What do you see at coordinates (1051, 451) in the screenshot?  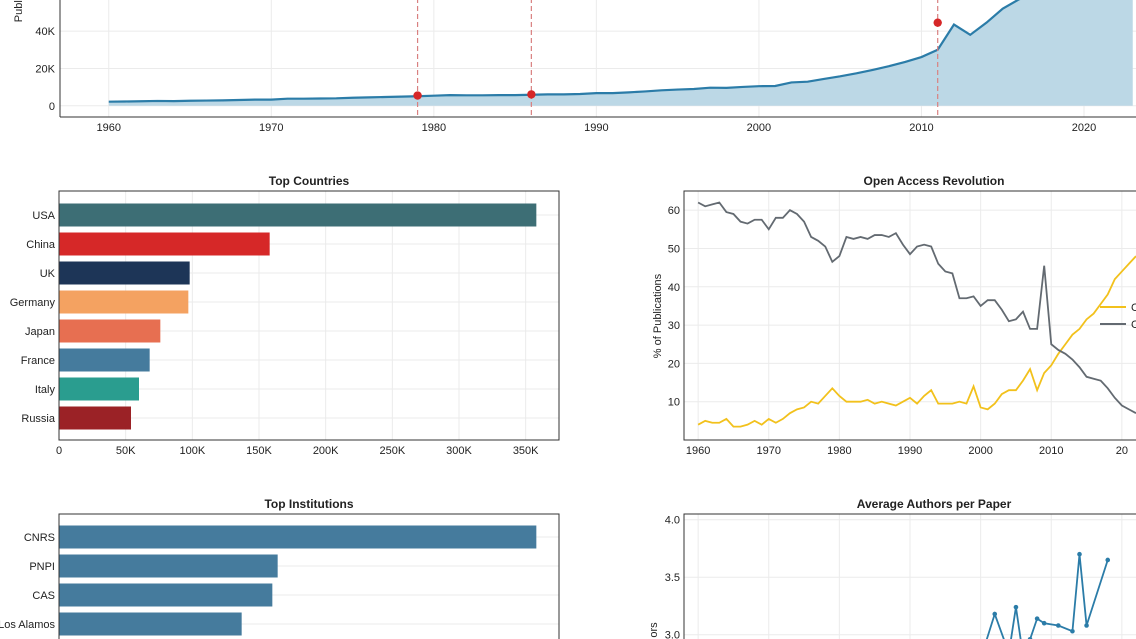 I see `open-access-x-tick-label: 2010` at bounding box center [1051, 451].